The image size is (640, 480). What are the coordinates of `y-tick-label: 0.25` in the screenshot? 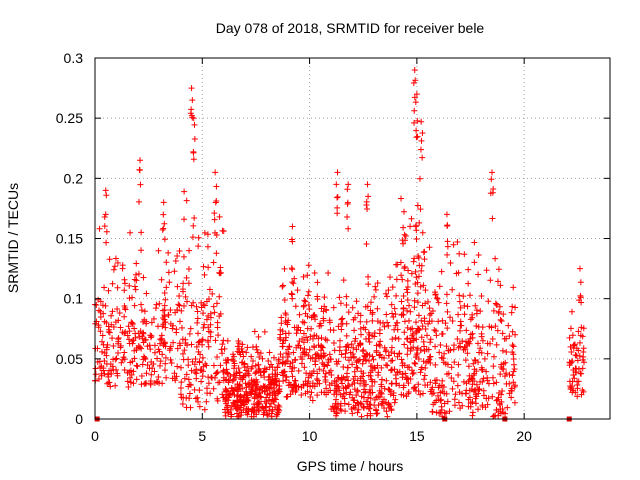 It's located at (69, 118).